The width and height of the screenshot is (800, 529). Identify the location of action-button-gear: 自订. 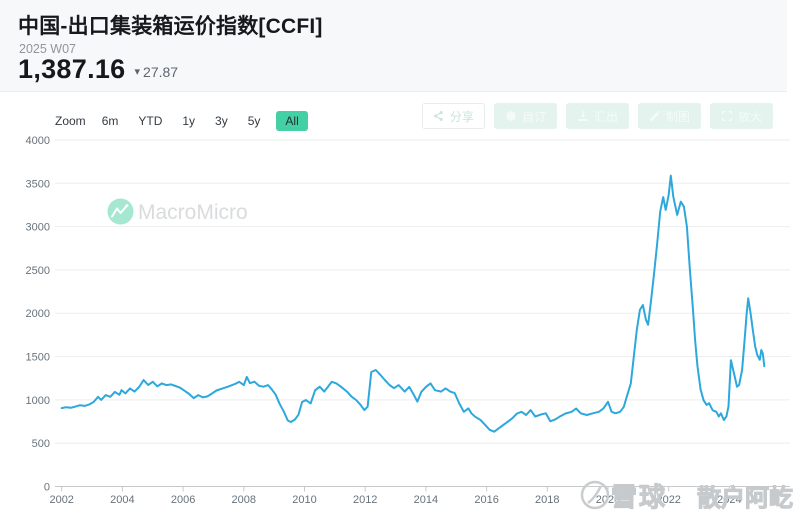
(525, 116).